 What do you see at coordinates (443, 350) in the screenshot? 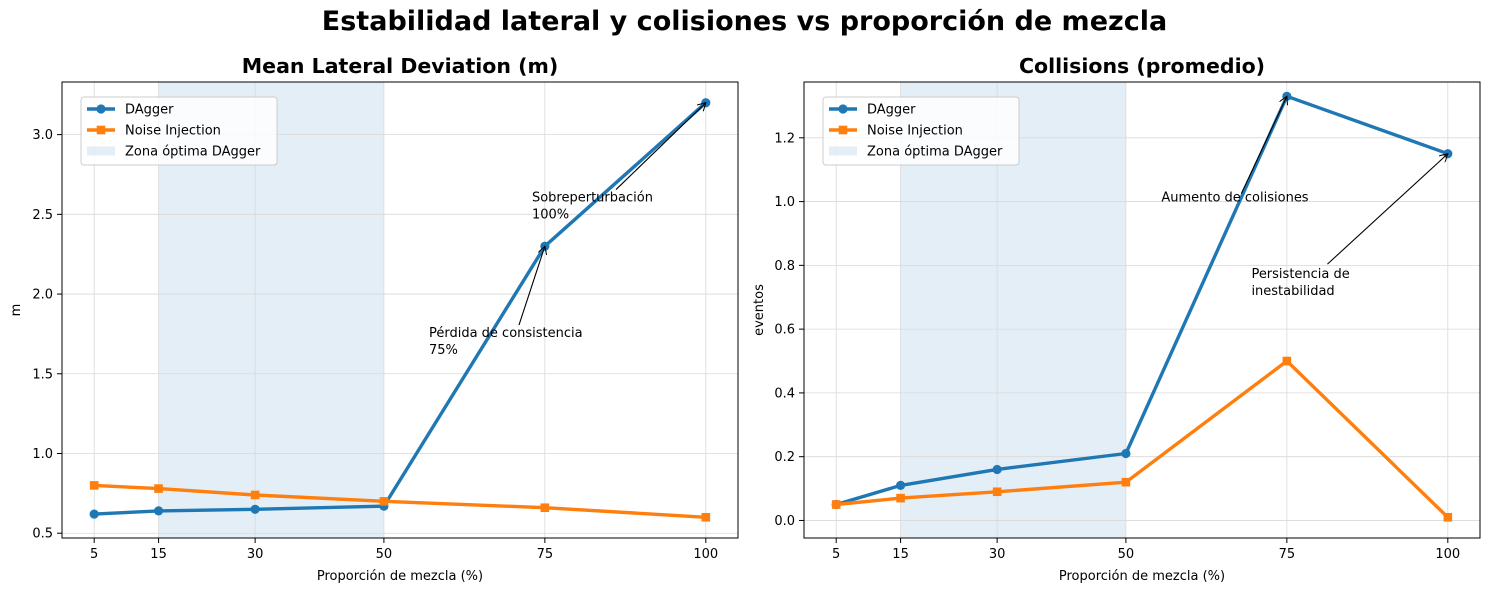
I see `annotation-line: 75%` at bounding box center [443, 350].